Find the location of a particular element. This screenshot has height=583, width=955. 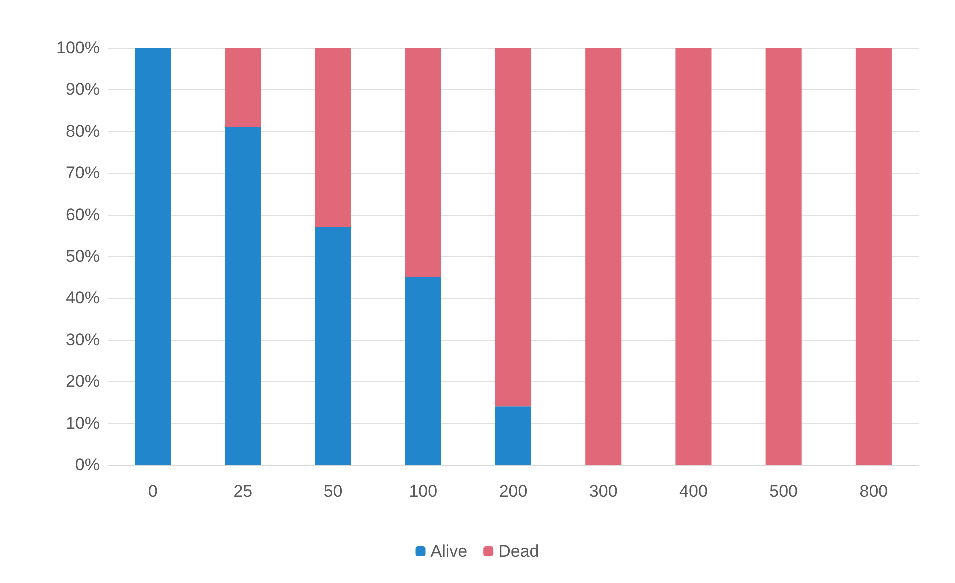

y-tick-label: 30% is located at coordinates (83, 340).